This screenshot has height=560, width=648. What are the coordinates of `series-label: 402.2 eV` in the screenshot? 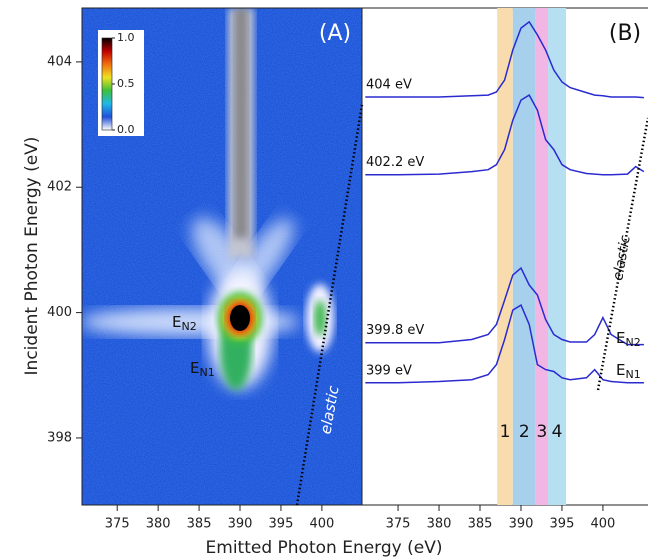 It's located at (395, 162).